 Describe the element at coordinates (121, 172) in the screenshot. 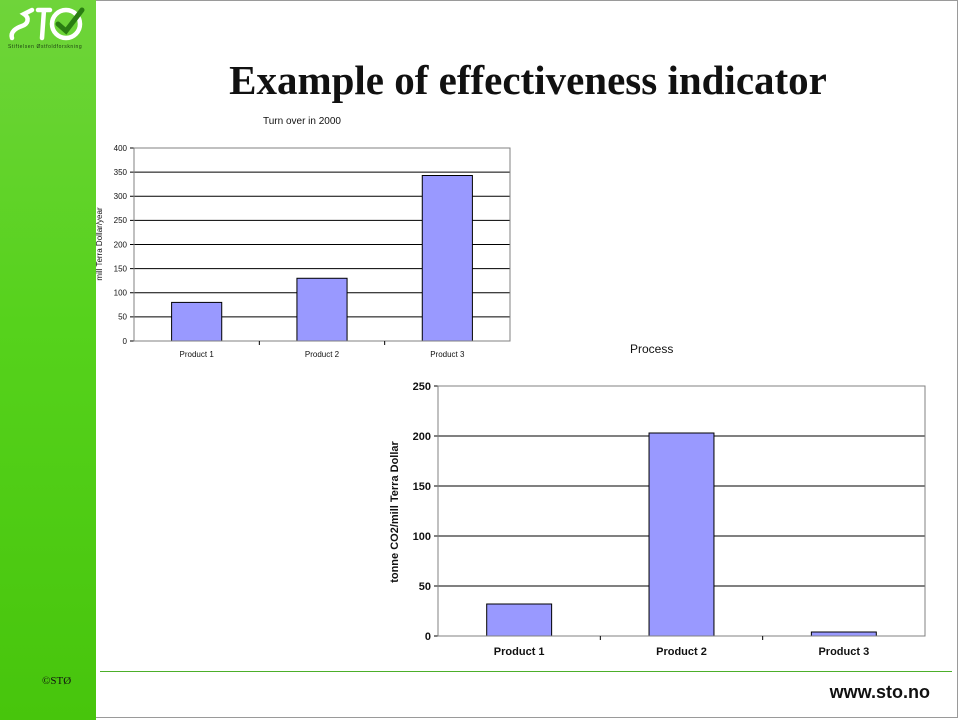

I see `y-tick-label: 350` at that location.